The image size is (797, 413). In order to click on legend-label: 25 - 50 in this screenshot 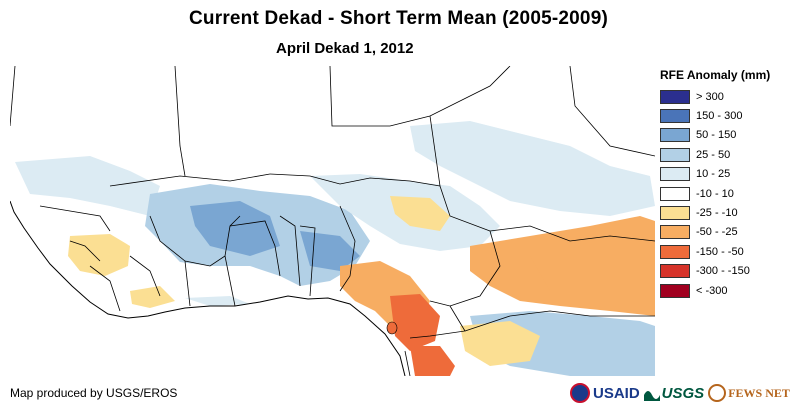, I will do `click(713, 154)`.